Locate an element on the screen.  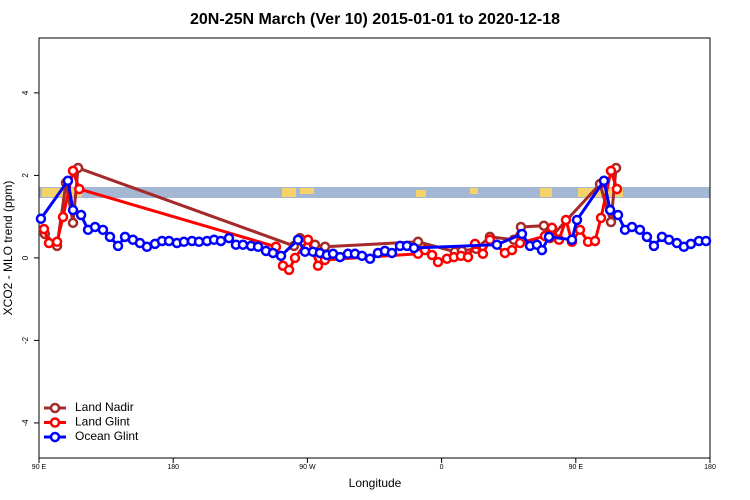
x-tick-label: 0 is located at coordinates (442, 467).